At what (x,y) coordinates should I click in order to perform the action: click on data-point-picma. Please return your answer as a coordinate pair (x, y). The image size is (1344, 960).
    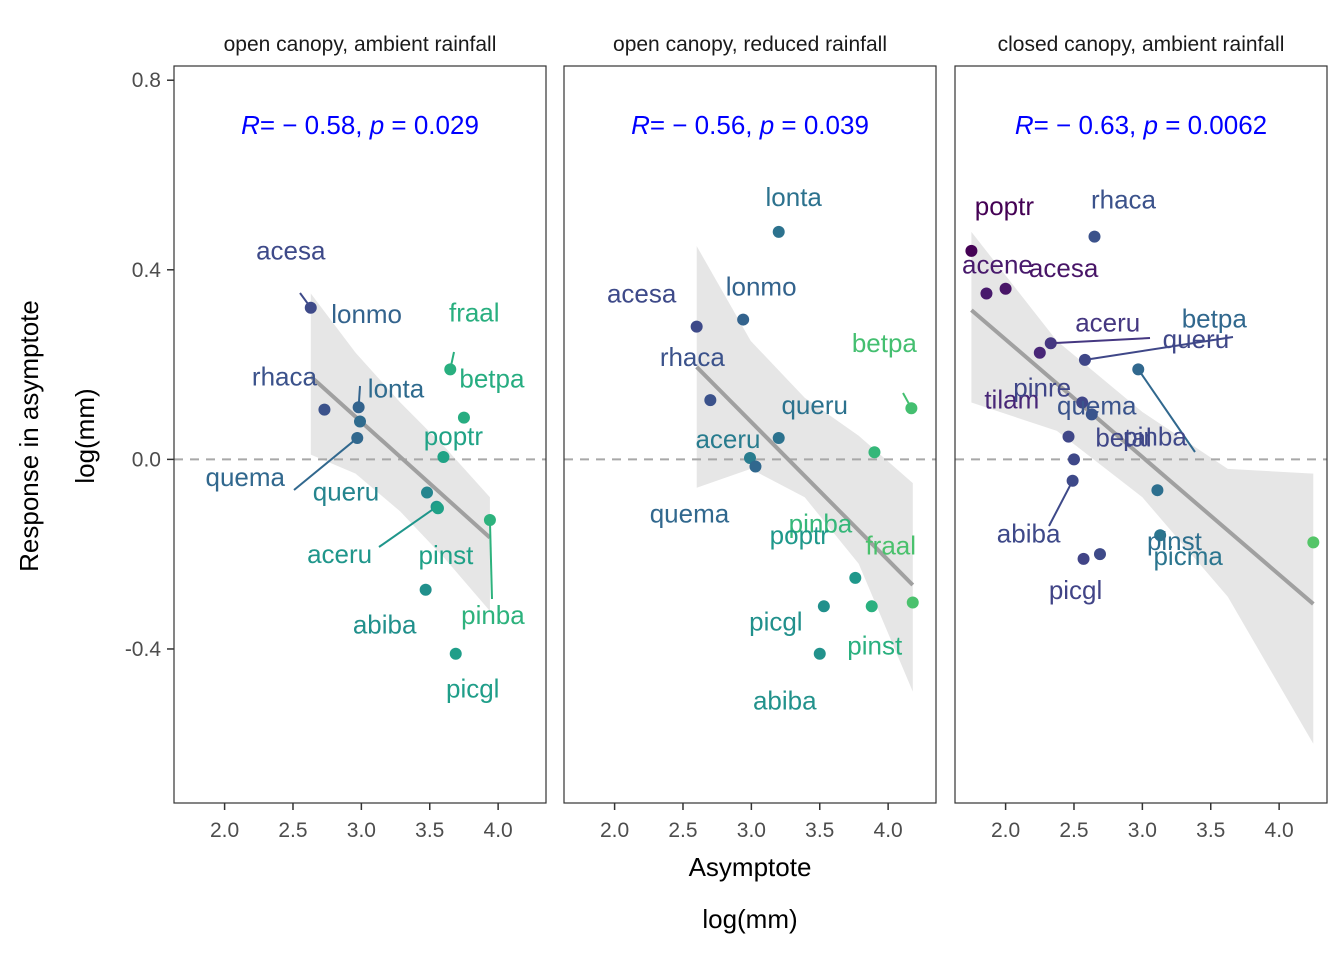
    Looking at the image, I should click on (1160, 535).